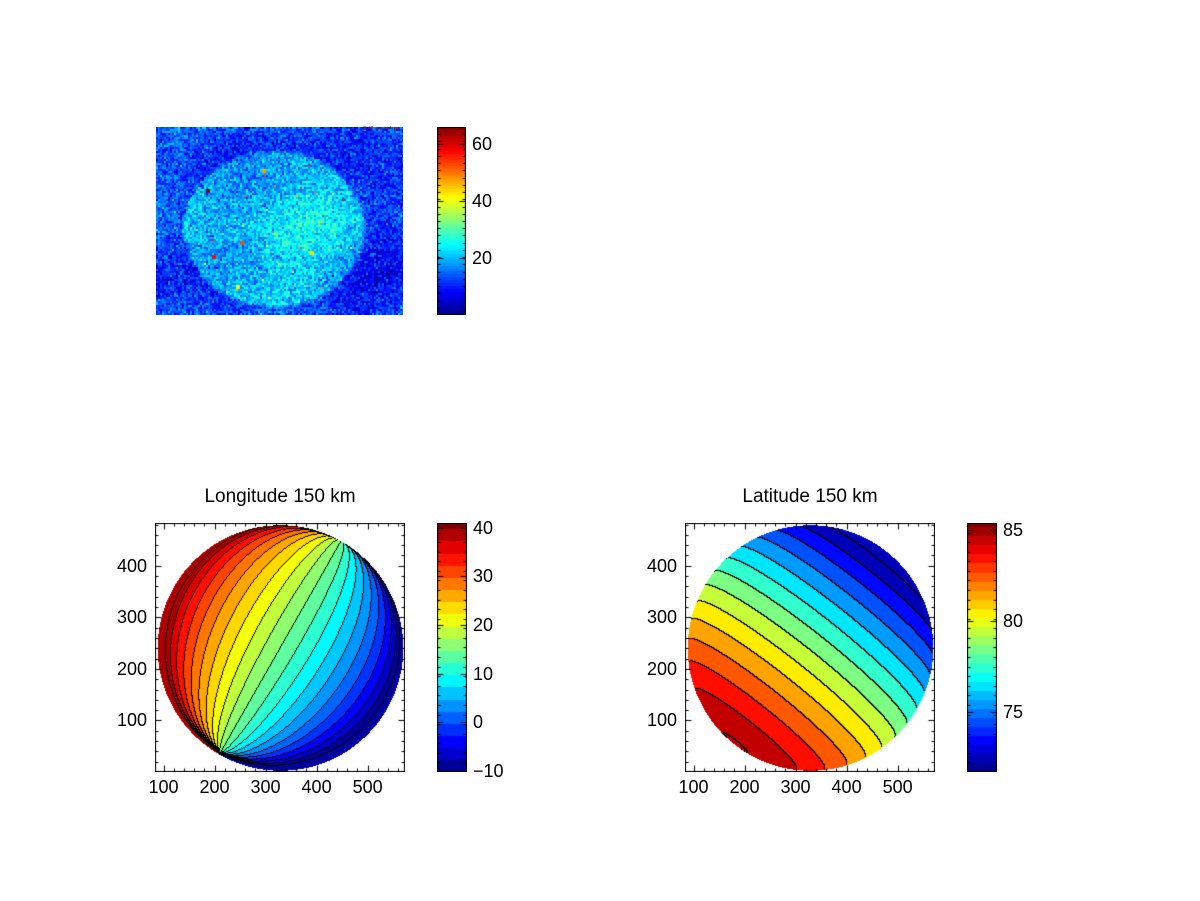 Image resolution: width=1200 pixels, height=901 pixels. What do you see at coordinates (478, 722) in the screenshot?
I see `colorbar-tick-label: 0` at bounding box center [478, 722].